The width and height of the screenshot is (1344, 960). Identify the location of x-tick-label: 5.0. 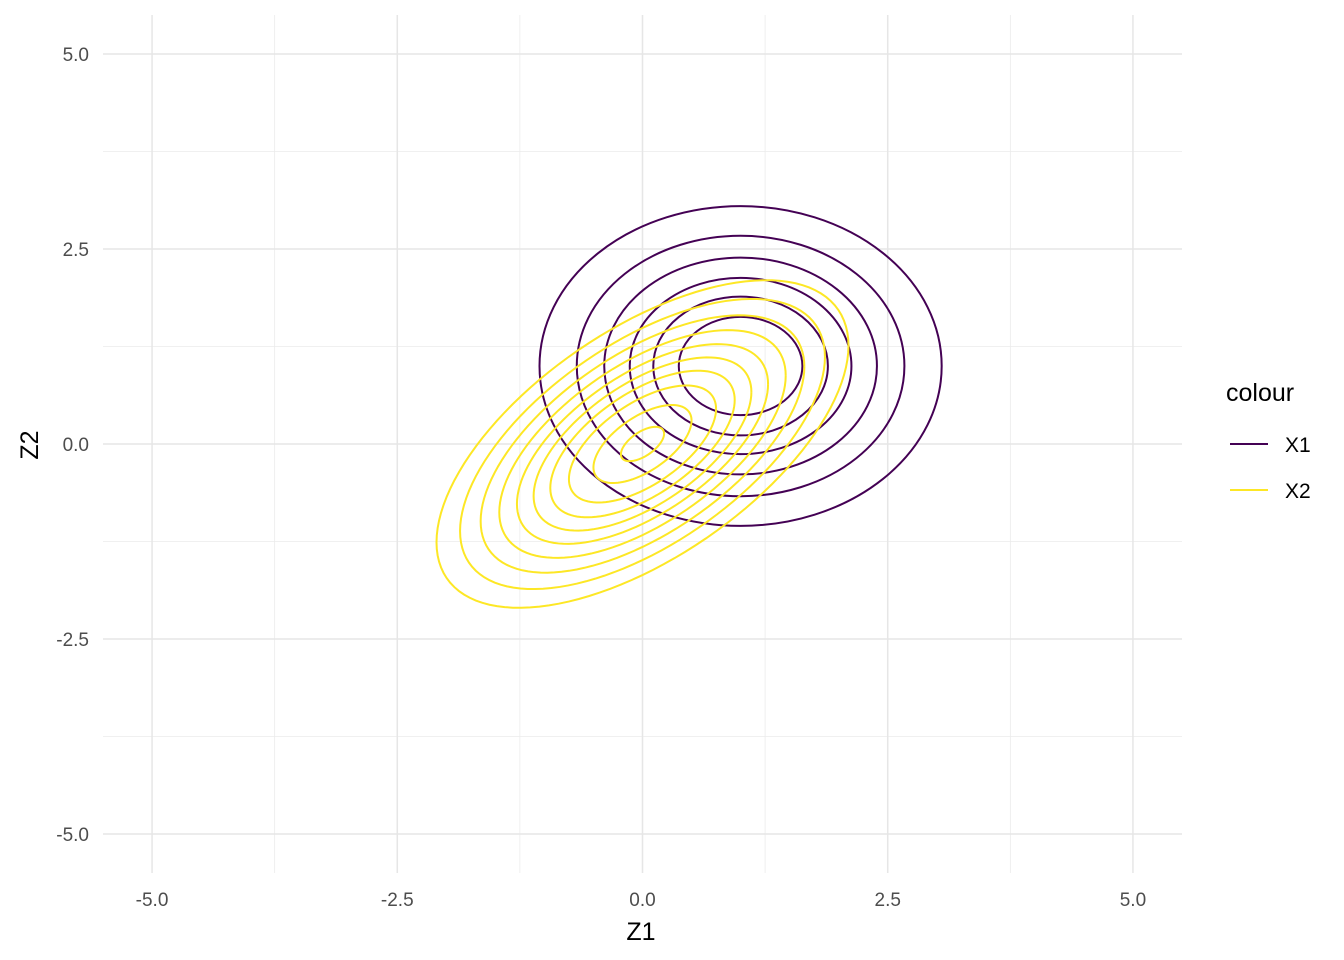
(1133, 900).